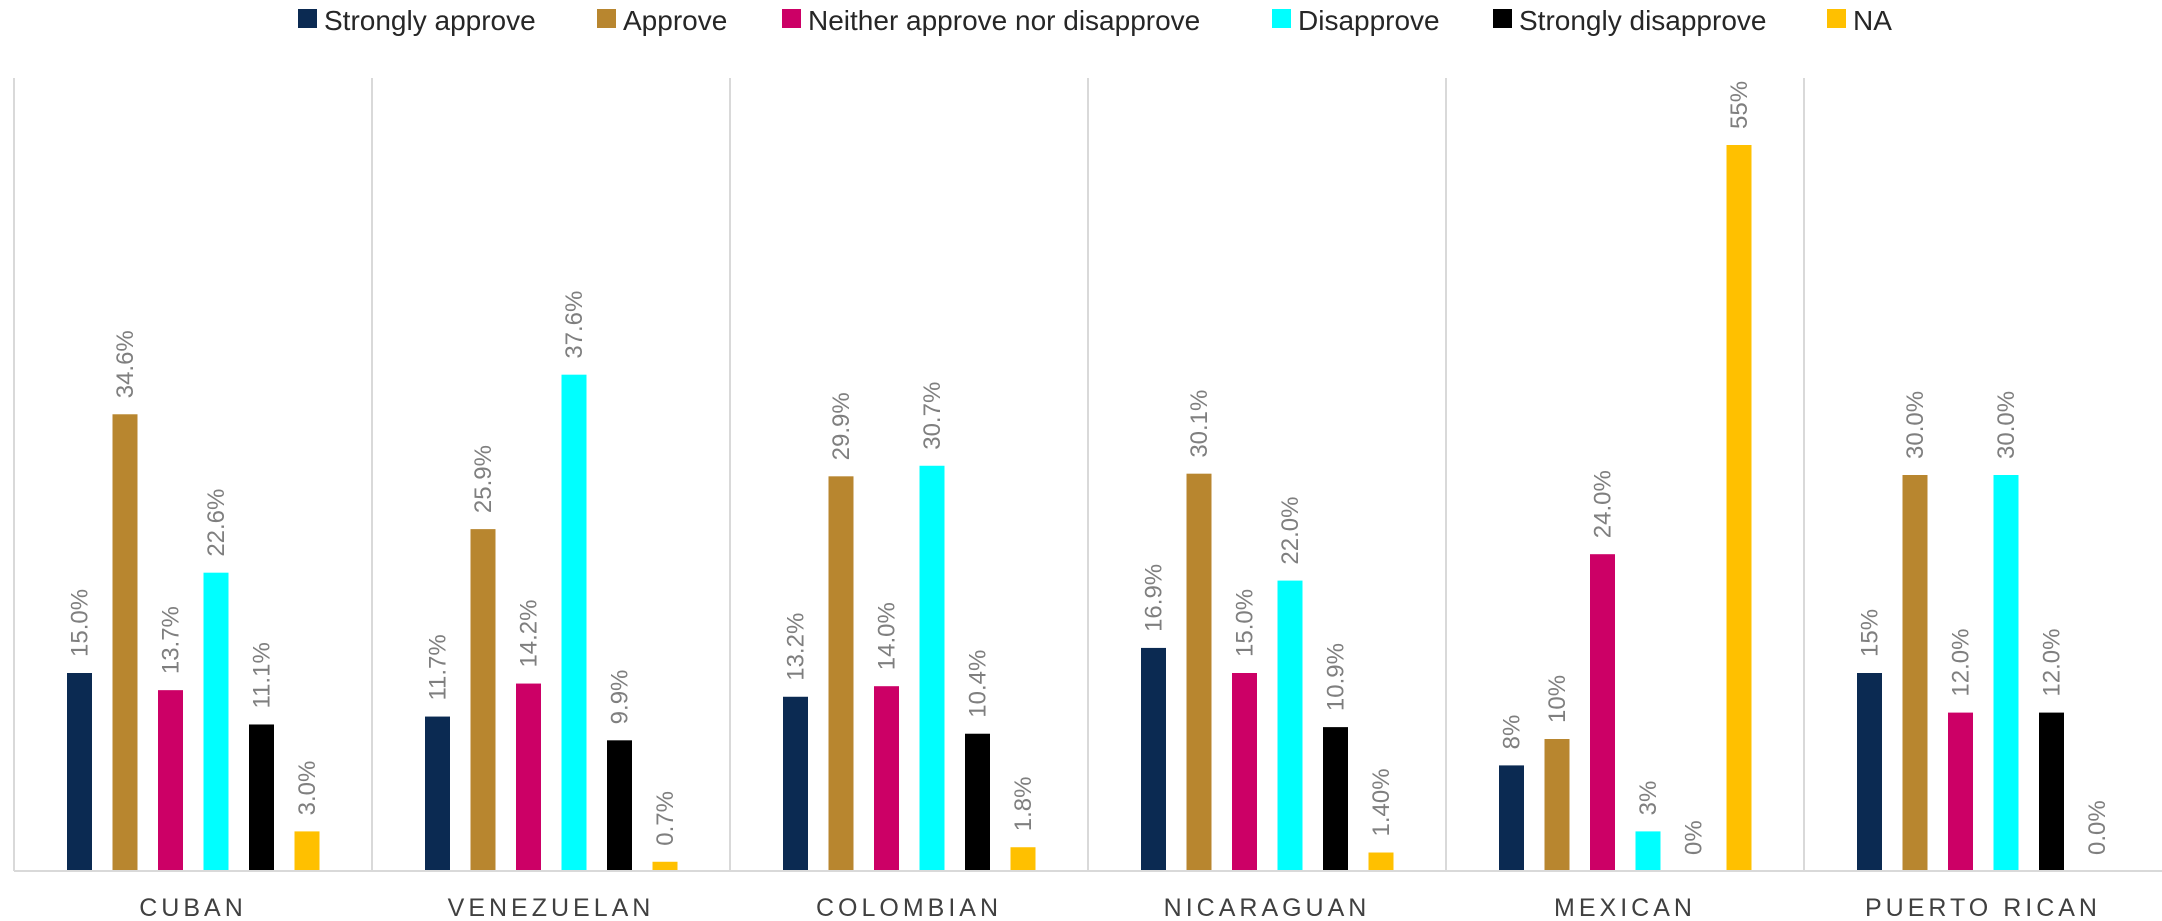  Describe the element at coordinates (1369, 20) in the screenshot. I see `legend-label: Disapprove` at that location.